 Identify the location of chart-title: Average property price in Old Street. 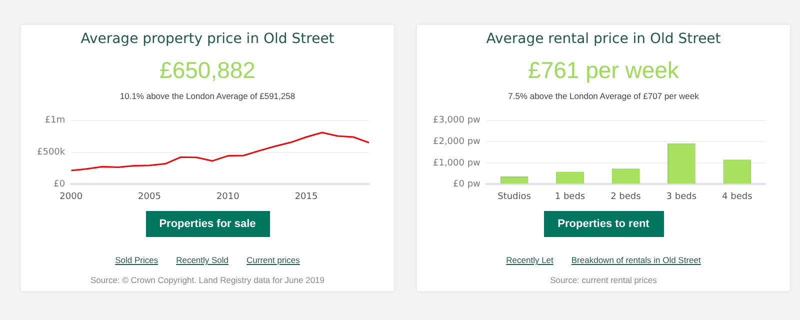
(208, 39).